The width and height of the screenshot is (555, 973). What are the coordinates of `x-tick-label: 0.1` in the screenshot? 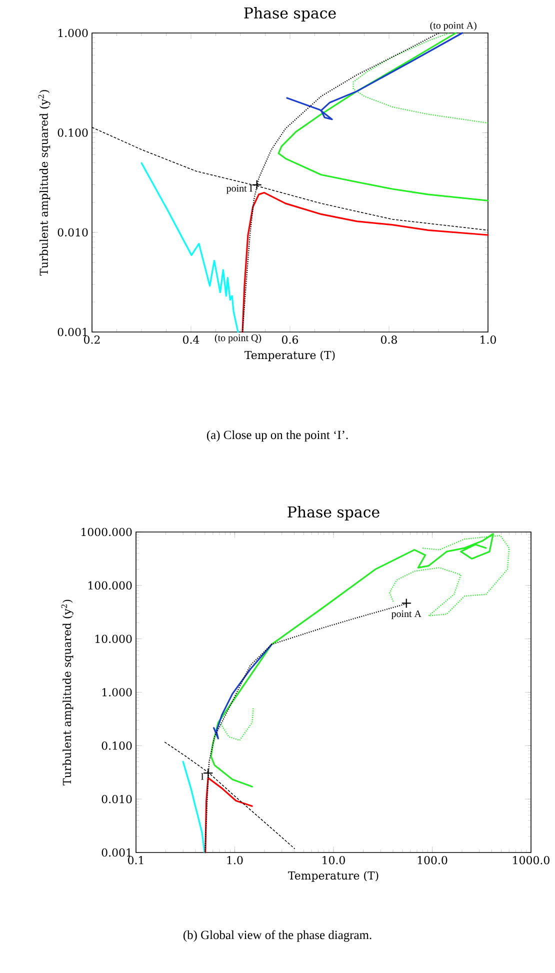 It's located at (136, 860).